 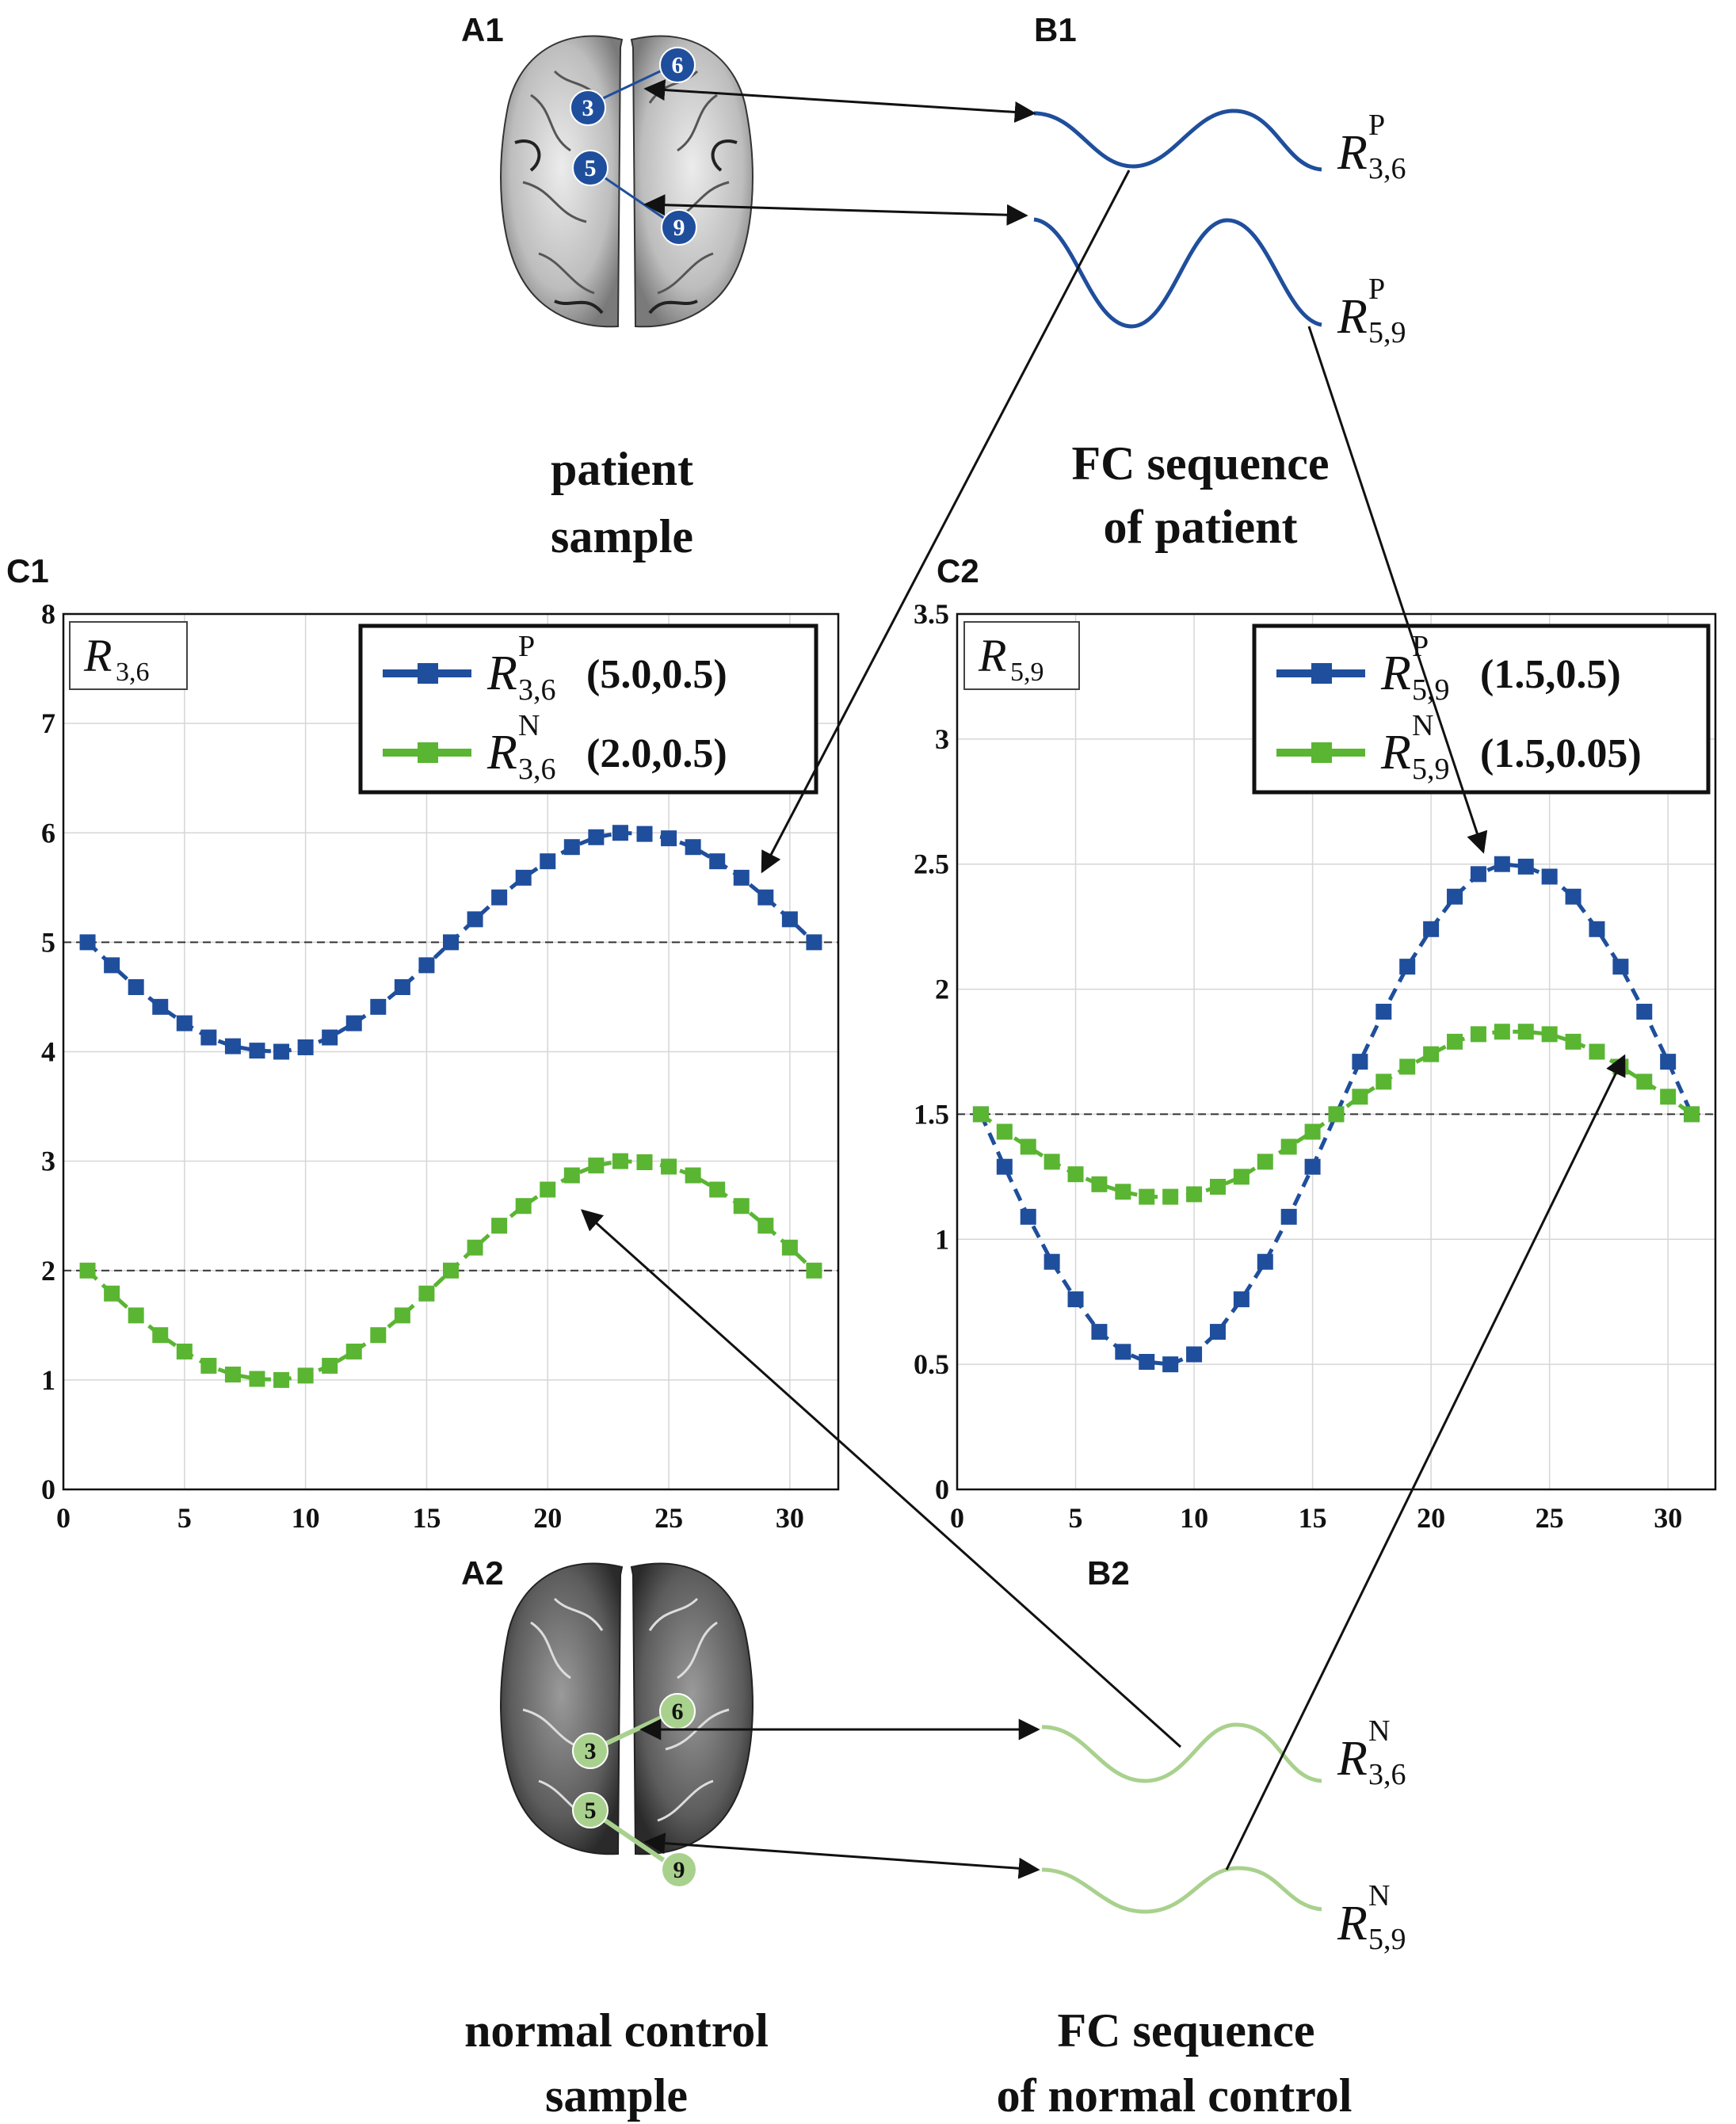 What do you see at coordinates (668, 1518) in the screenshot?
I see `x-tick-label: 25` at bounding box center [668, 1518].